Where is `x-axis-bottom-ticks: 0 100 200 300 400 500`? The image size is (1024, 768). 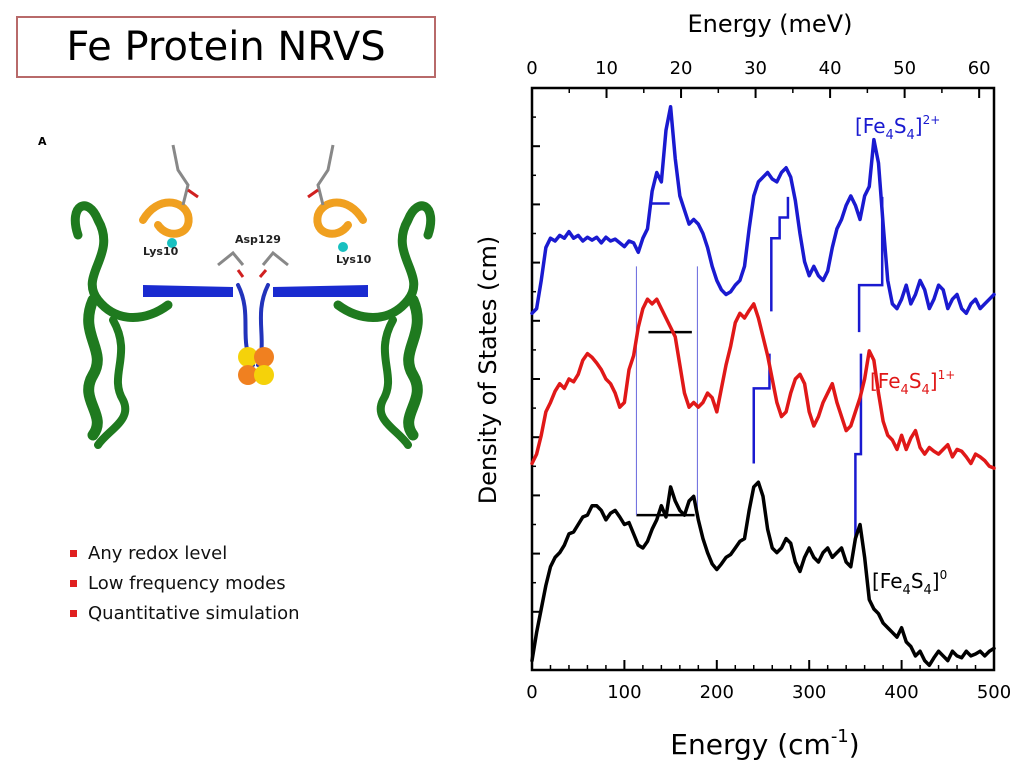
x-axis-bottom-ticks: 0 100 200 300 400 500 is located at coordinates (768, 681).